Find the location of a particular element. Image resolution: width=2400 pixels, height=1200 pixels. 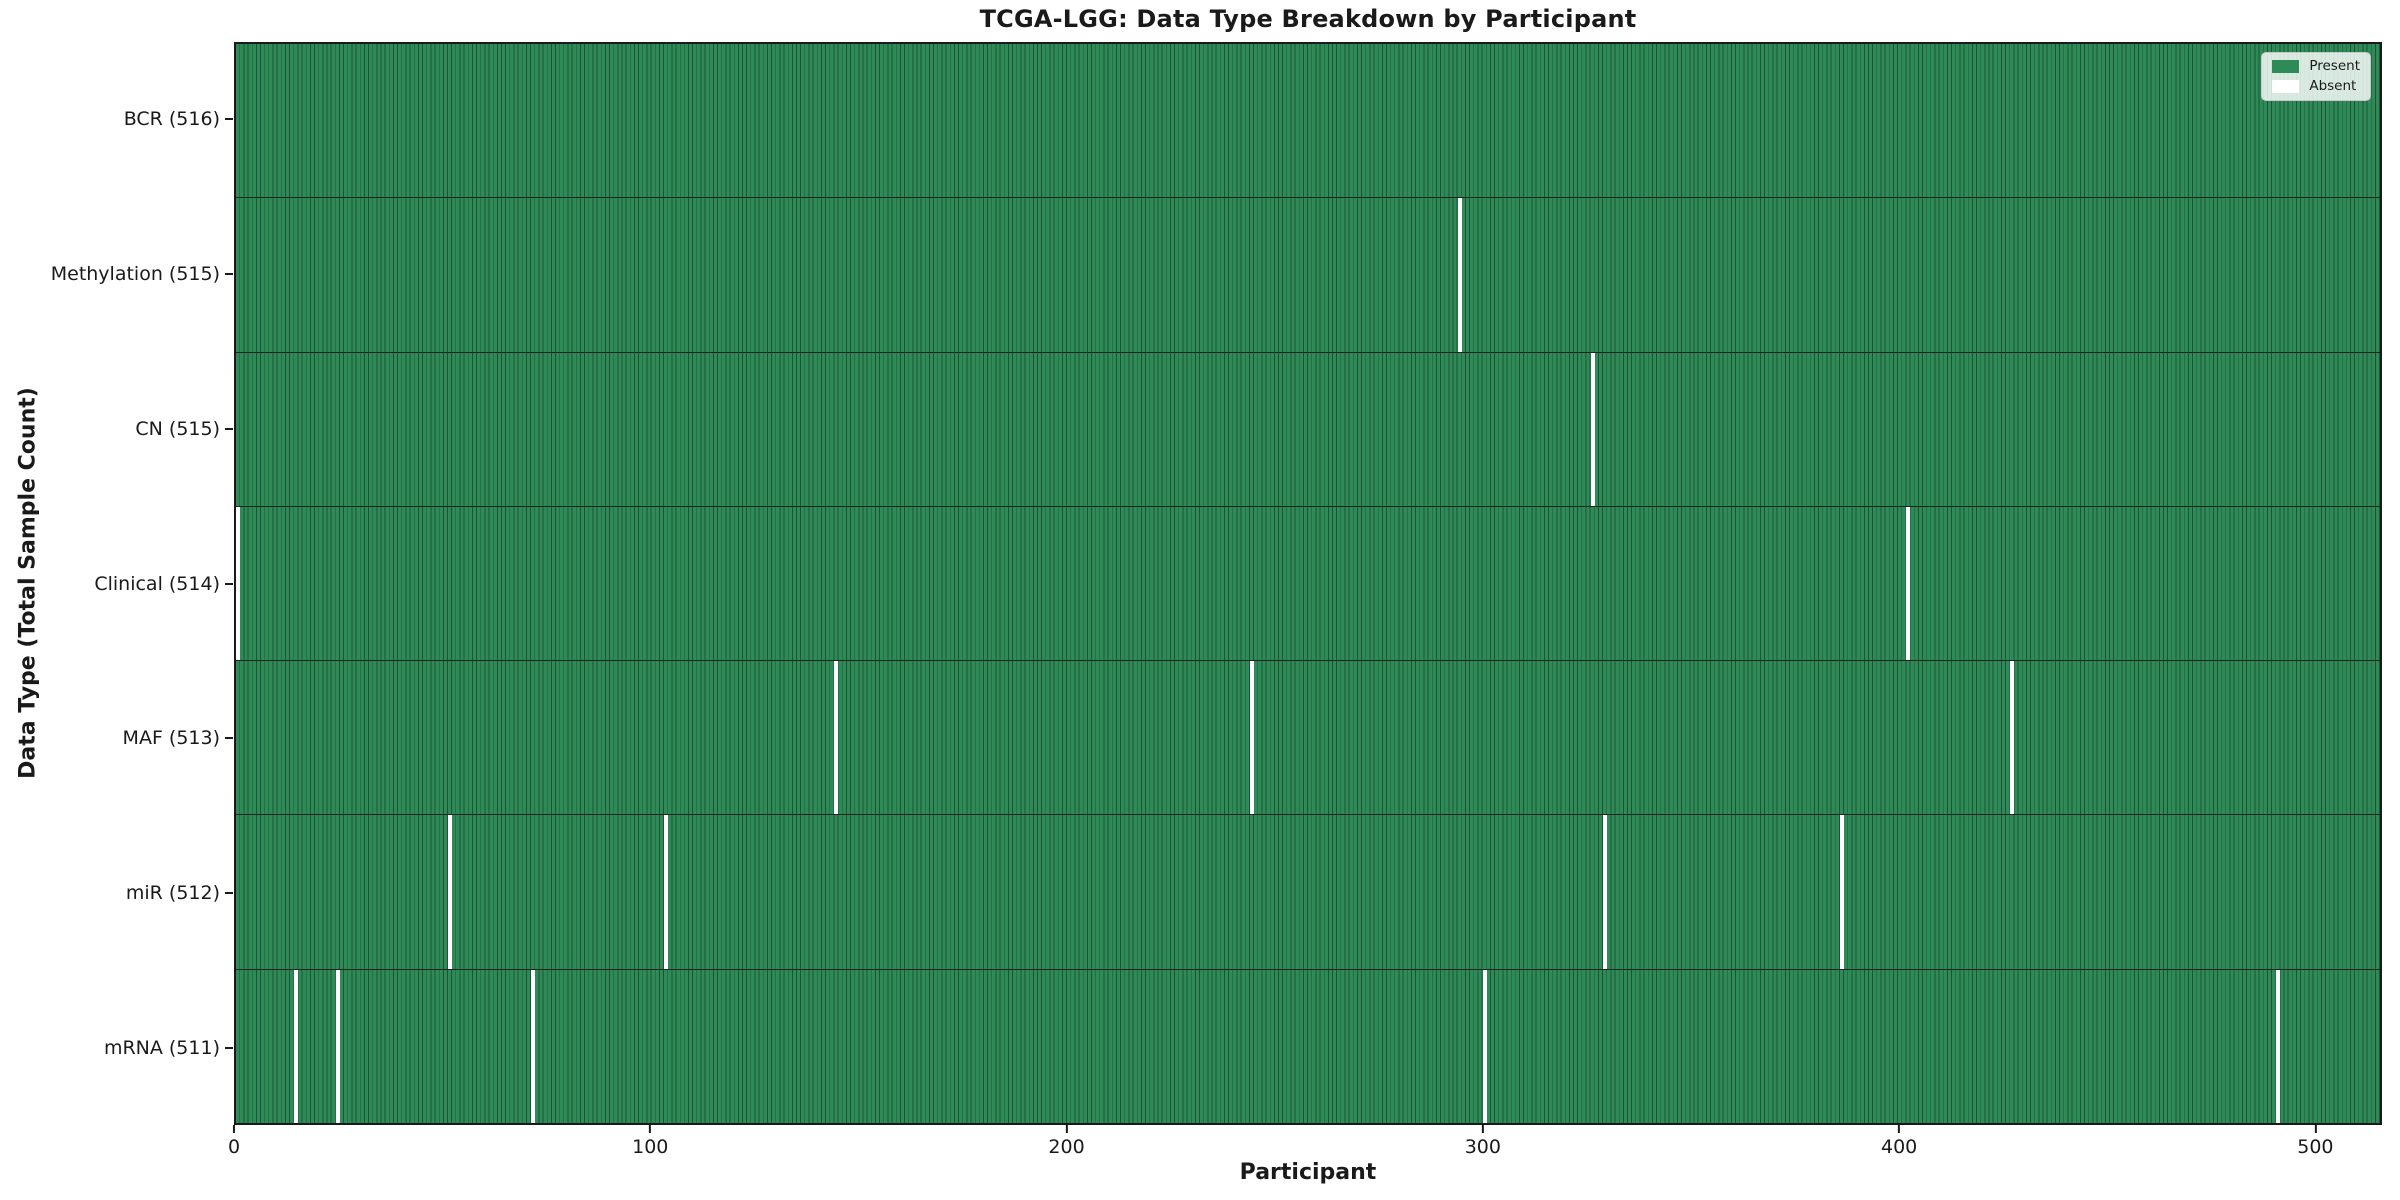

absent-swatch is located at coordinates (2286, 86).